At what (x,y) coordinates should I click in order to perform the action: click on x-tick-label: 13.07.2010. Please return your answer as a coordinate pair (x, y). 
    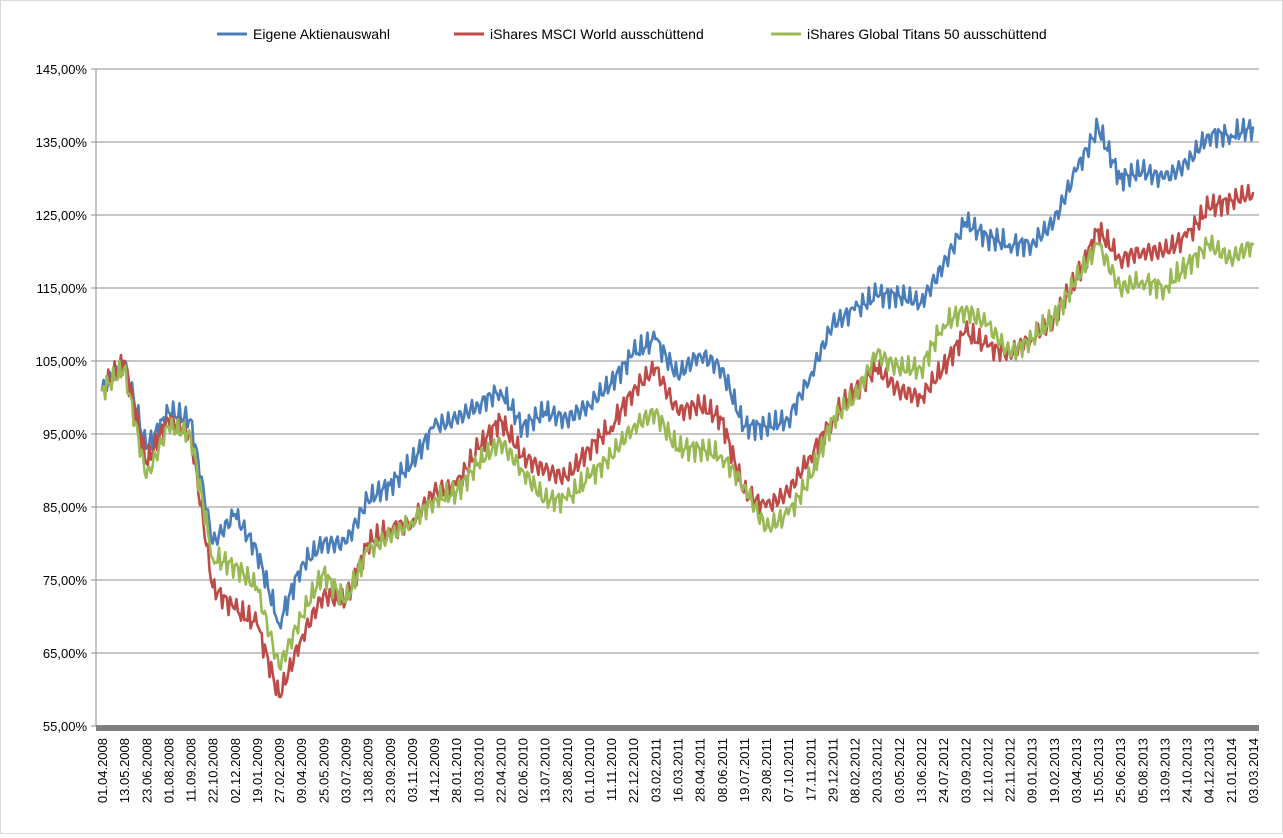
    Looking at the image, I should click on (545, 770).